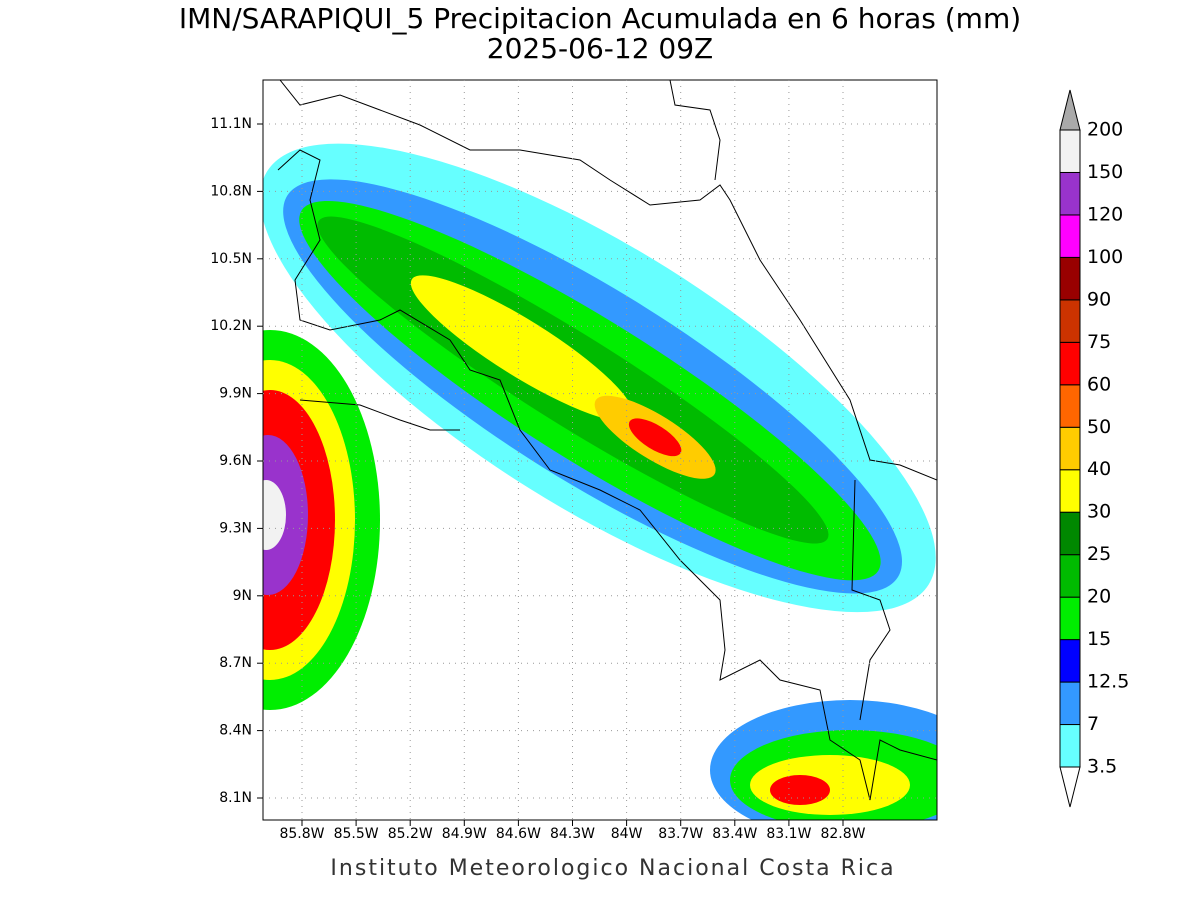 This screenshot has height=904, width=1200. I want to click on lon-tick-label: 83.4W, so click(734, 834).